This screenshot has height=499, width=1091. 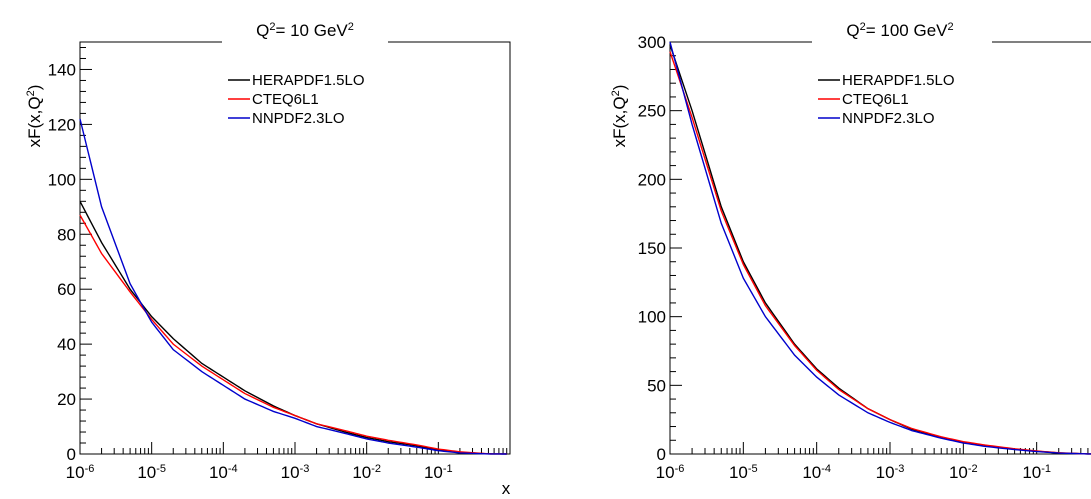 What do you see at coordinates (652, 42) in the screenshot?
I see `y-tick-label: 300` at bounding box center [652, 42].